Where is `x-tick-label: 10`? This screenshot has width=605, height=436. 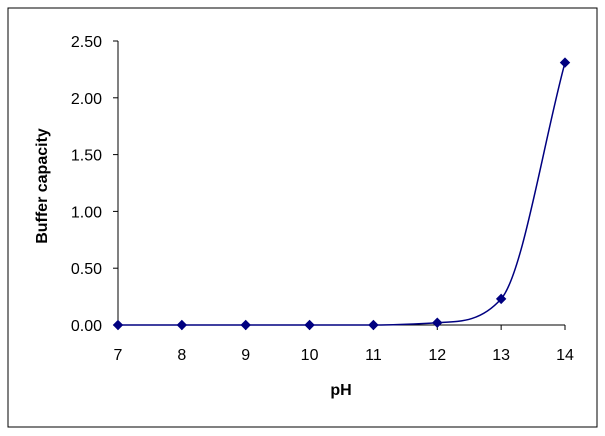 x-tick-label: 10 is located at coordinates (310, 355).